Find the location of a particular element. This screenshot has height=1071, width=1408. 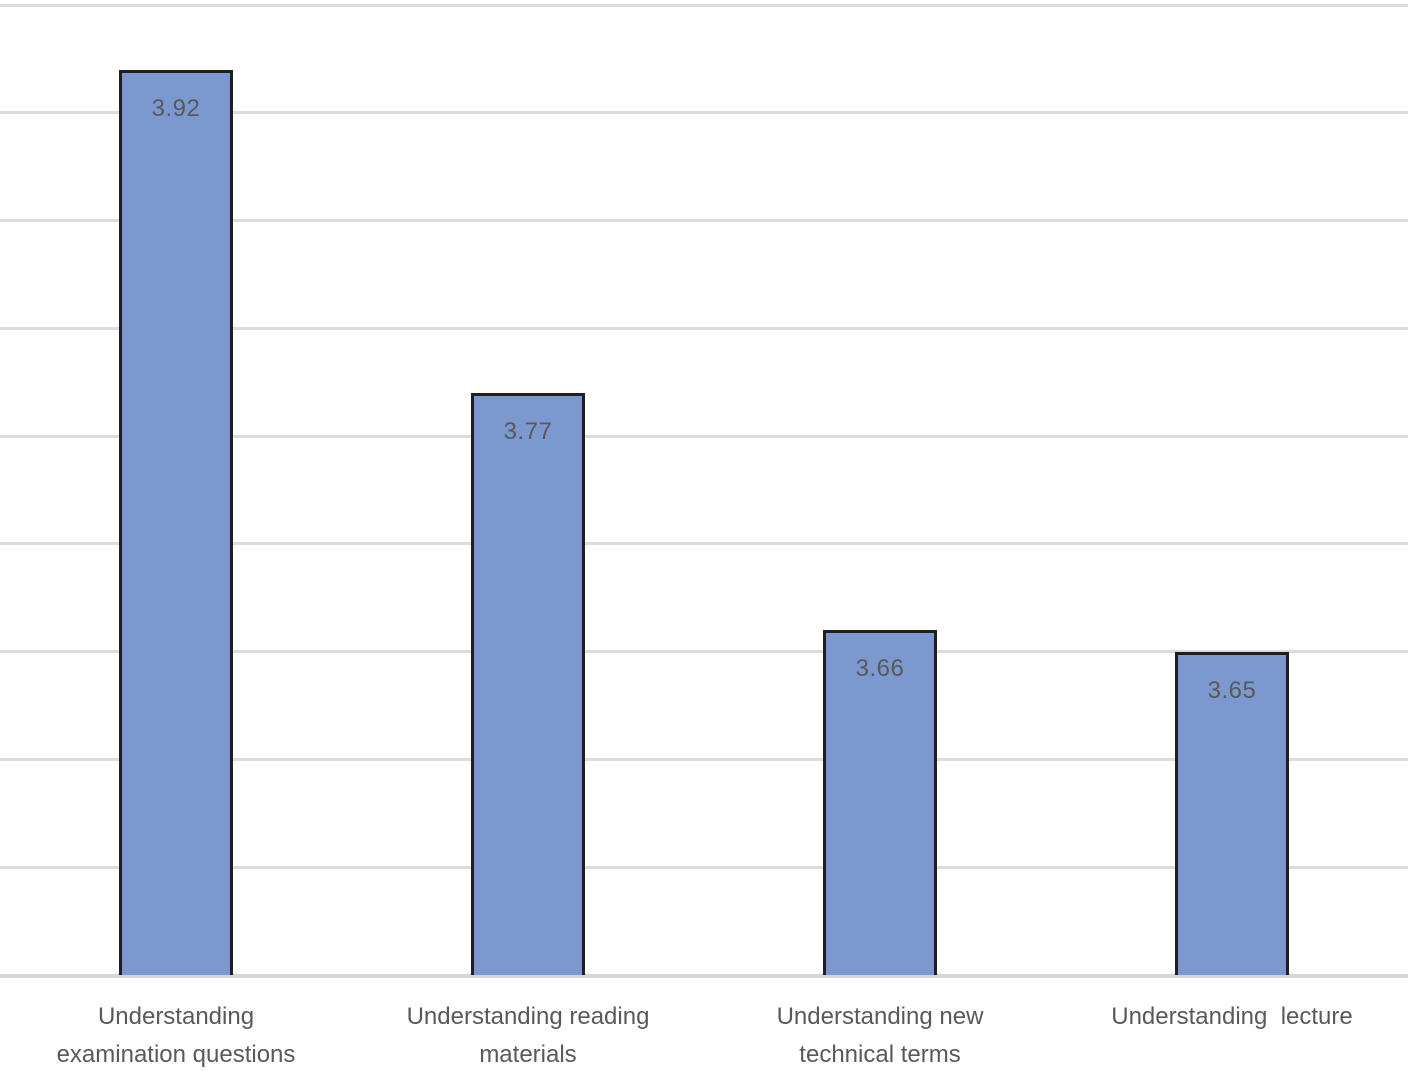

bar-2: 3.77 is located at coordinates (528, 684).